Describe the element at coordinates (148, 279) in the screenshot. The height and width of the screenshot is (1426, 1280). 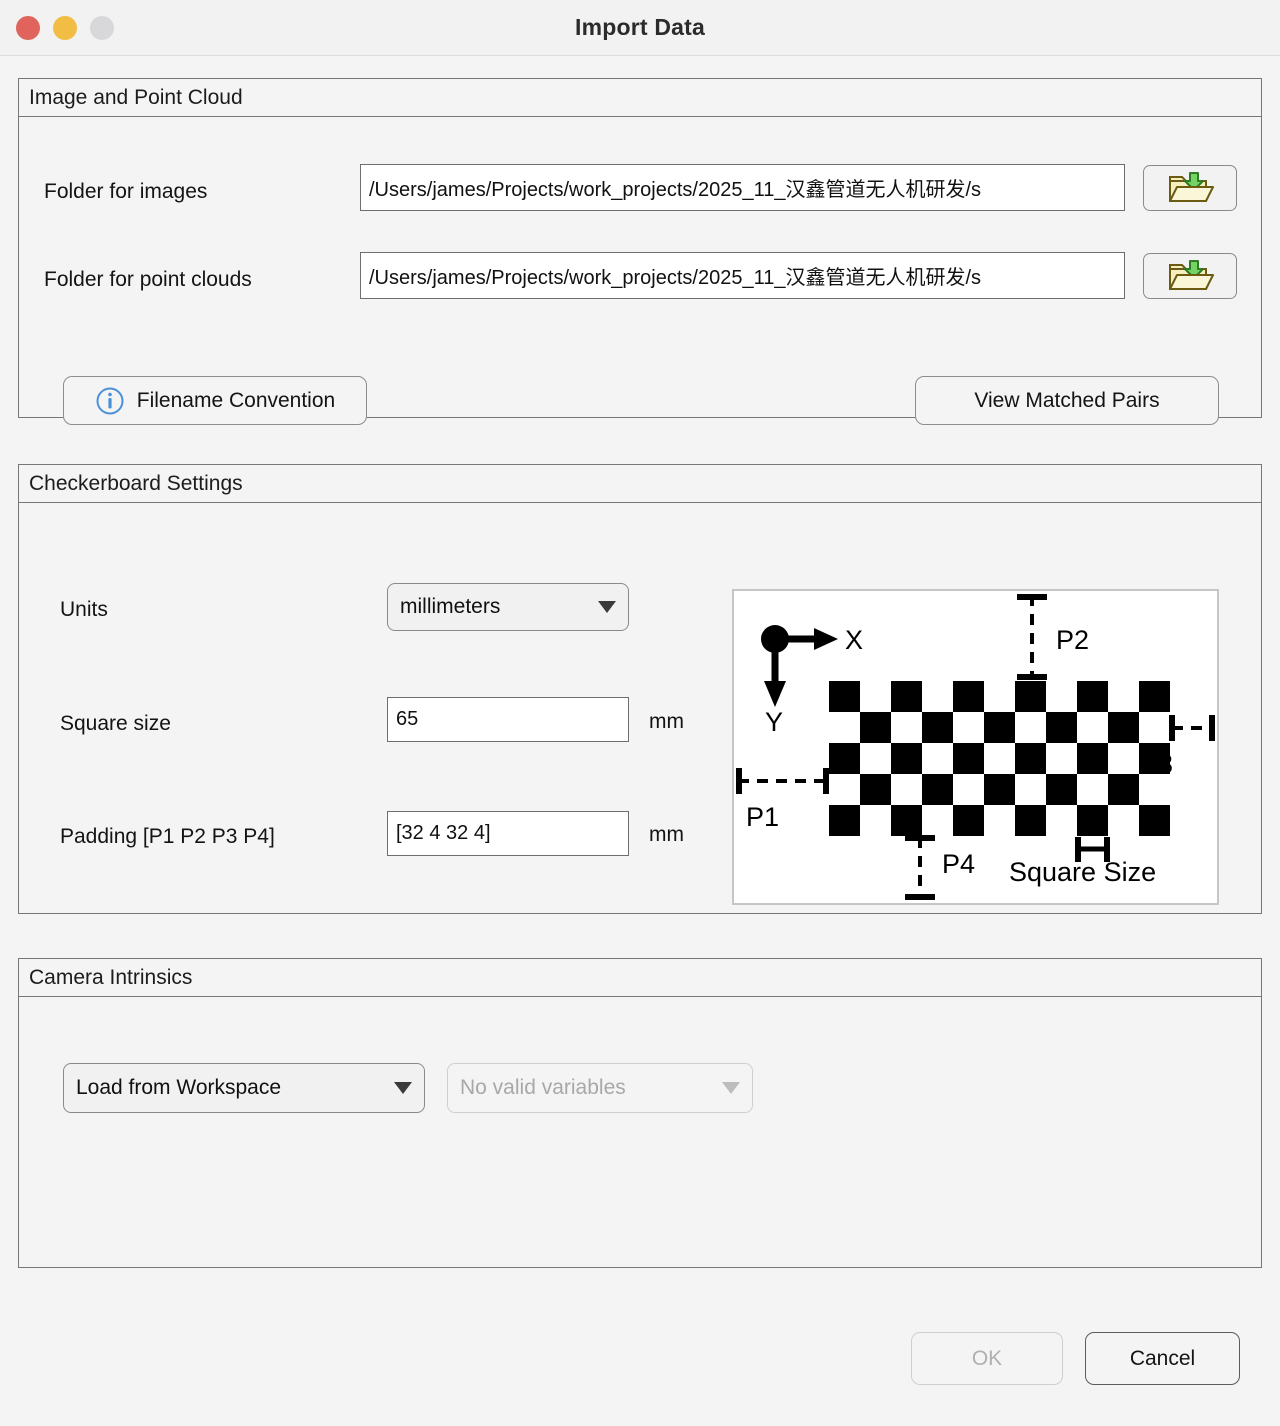
I see `label-folder-for-point-clouds: Folder for point clouds` at that location.